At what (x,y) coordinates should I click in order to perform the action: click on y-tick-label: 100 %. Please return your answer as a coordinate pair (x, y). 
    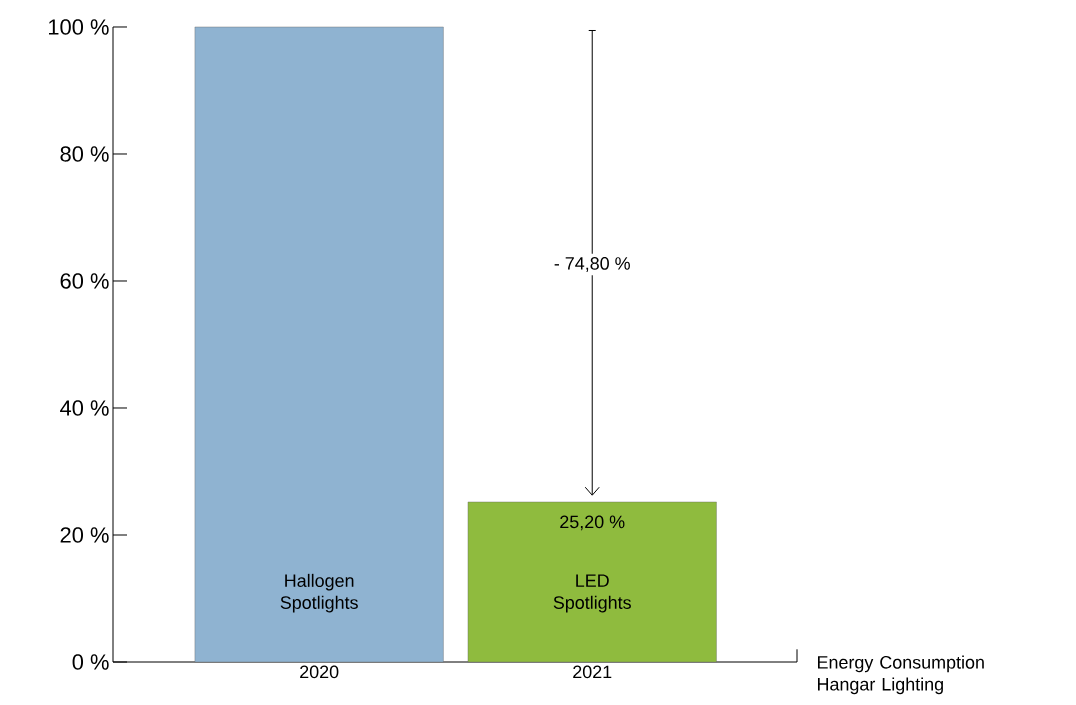
    Looking at the image, I should click on (79, 27).